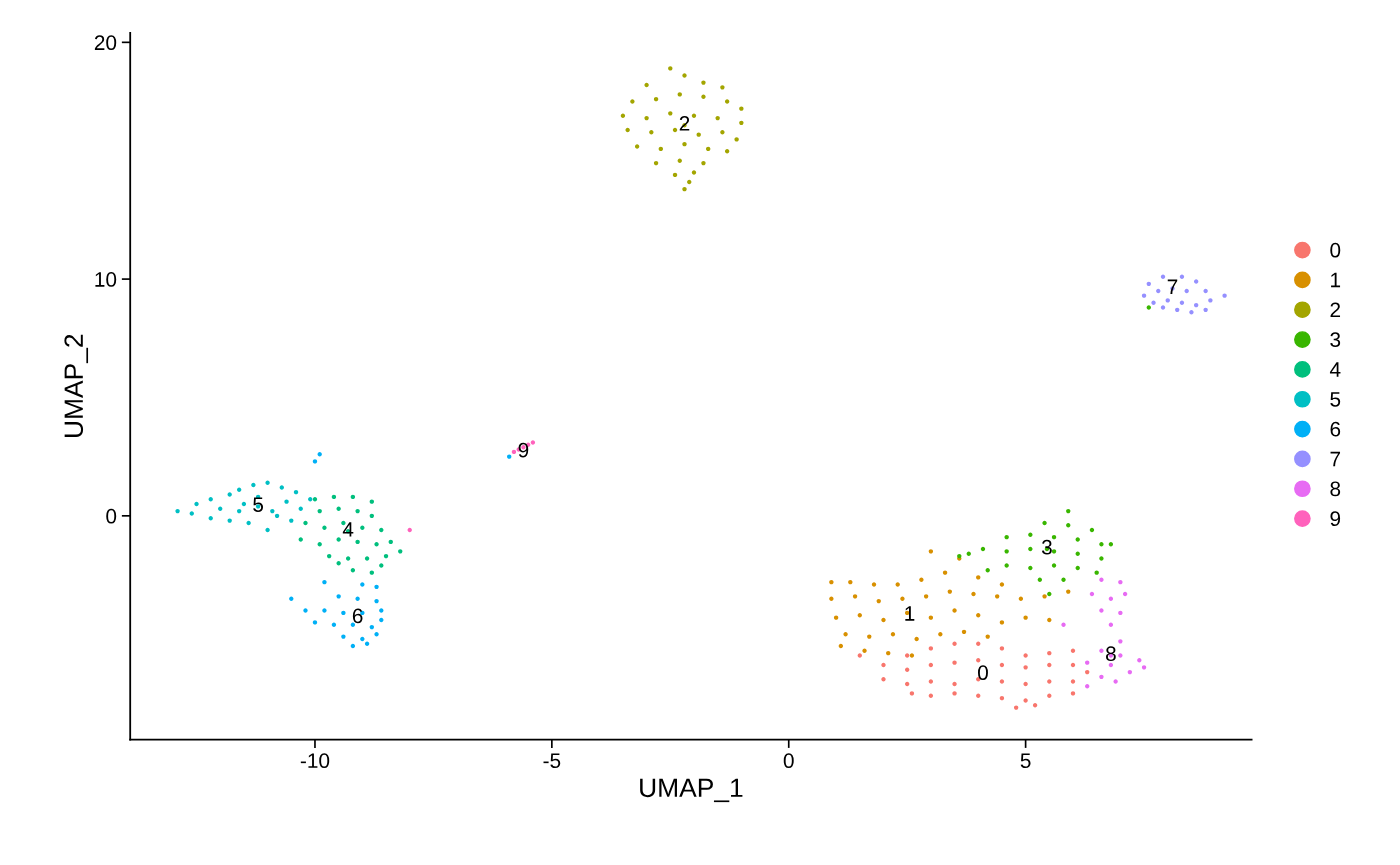 This screenshot has width=1400, height=865. What do you see at coordinates (1335, 459) in the screenshot?
I see `legend-label: 7` at bounding box center [1335, 459].